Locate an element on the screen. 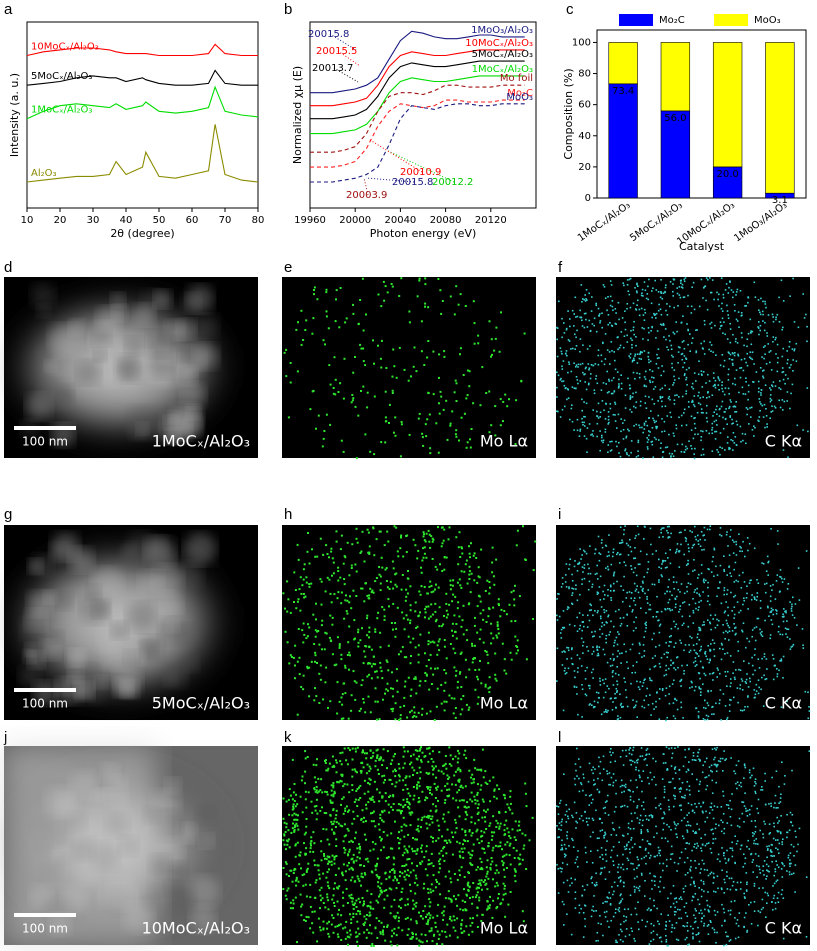 This screenshot has width=817, height=951. y-tick-label: 0 is located at coordinates (588, 198).